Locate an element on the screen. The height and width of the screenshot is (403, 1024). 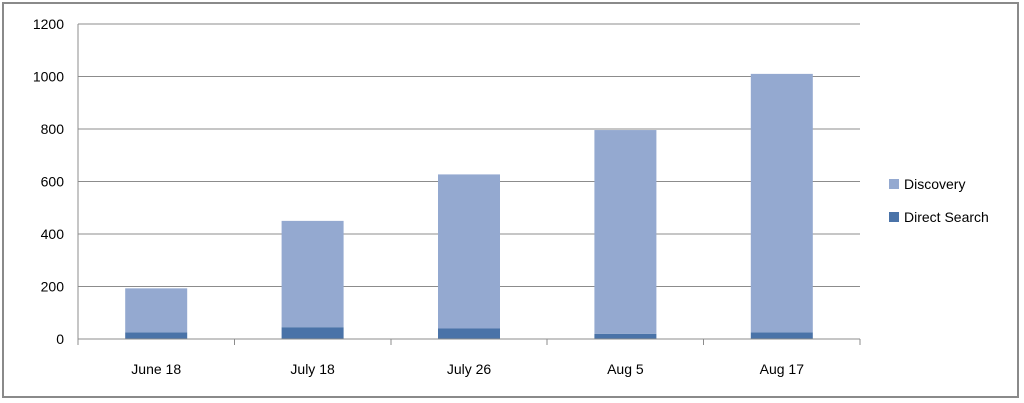
legend-label: Direct Search is located at coordinates (946, 217).